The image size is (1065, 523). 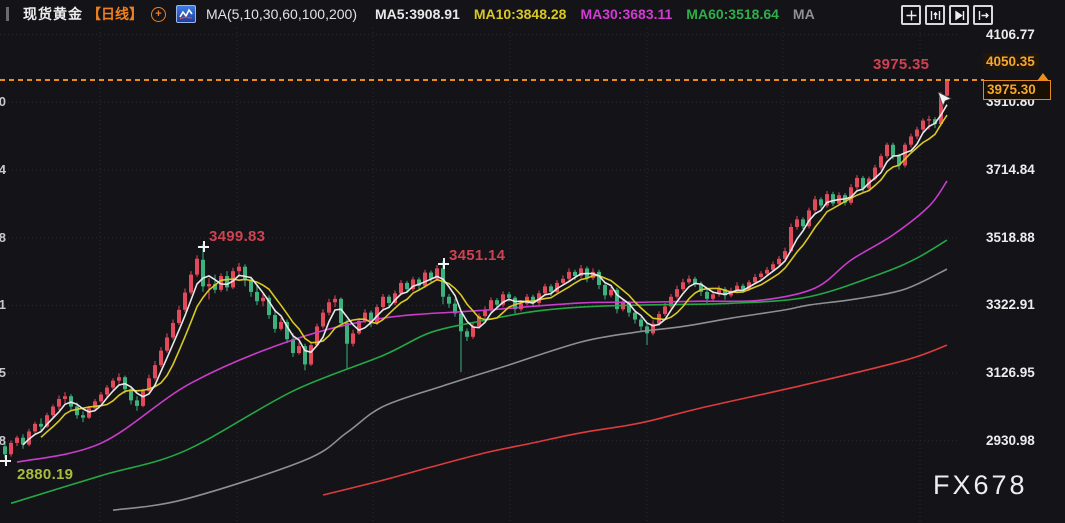 I want to click on add-circle-icon: +, so click(x=158, y=14).